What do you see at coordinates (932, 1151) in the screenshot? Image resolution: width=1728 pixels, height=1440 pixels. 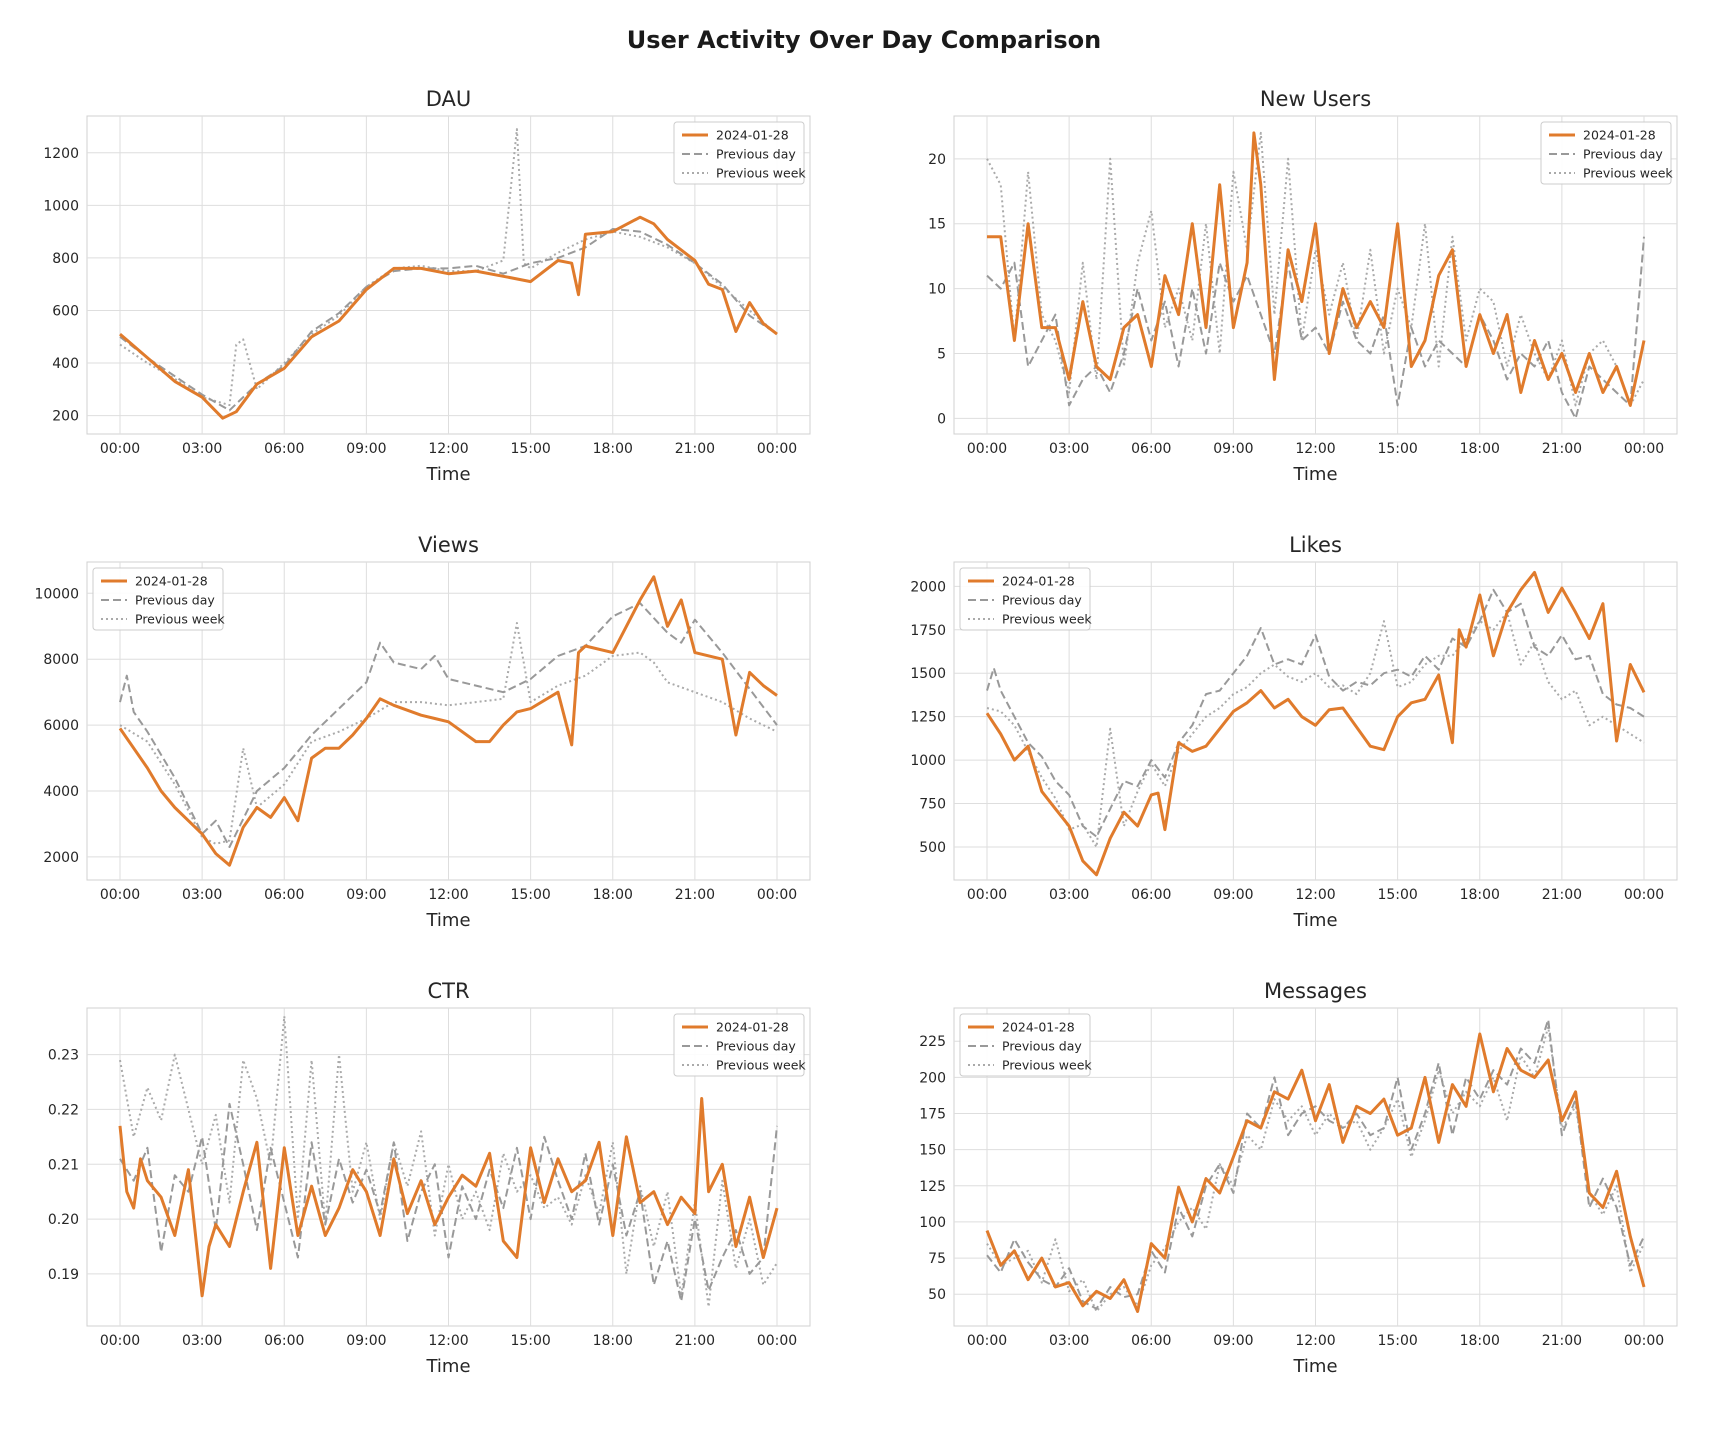 I see `y-tick-label: 150` at bounding box center [932, 1151].